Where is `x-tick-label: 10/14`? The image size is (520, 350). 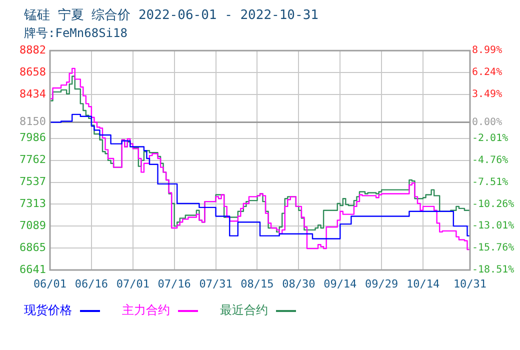
x-tick-label: 10/14 is located at coordinates (423, 283).